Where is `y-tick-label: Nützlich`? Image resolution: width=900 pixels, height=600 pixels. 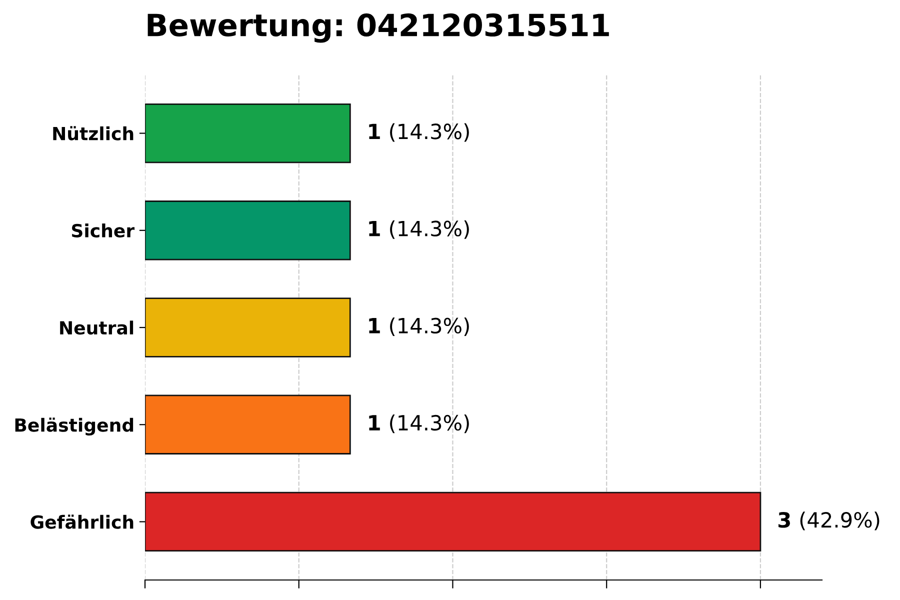 y-tick-label: Nützlich is located at coordinates (93, 133).